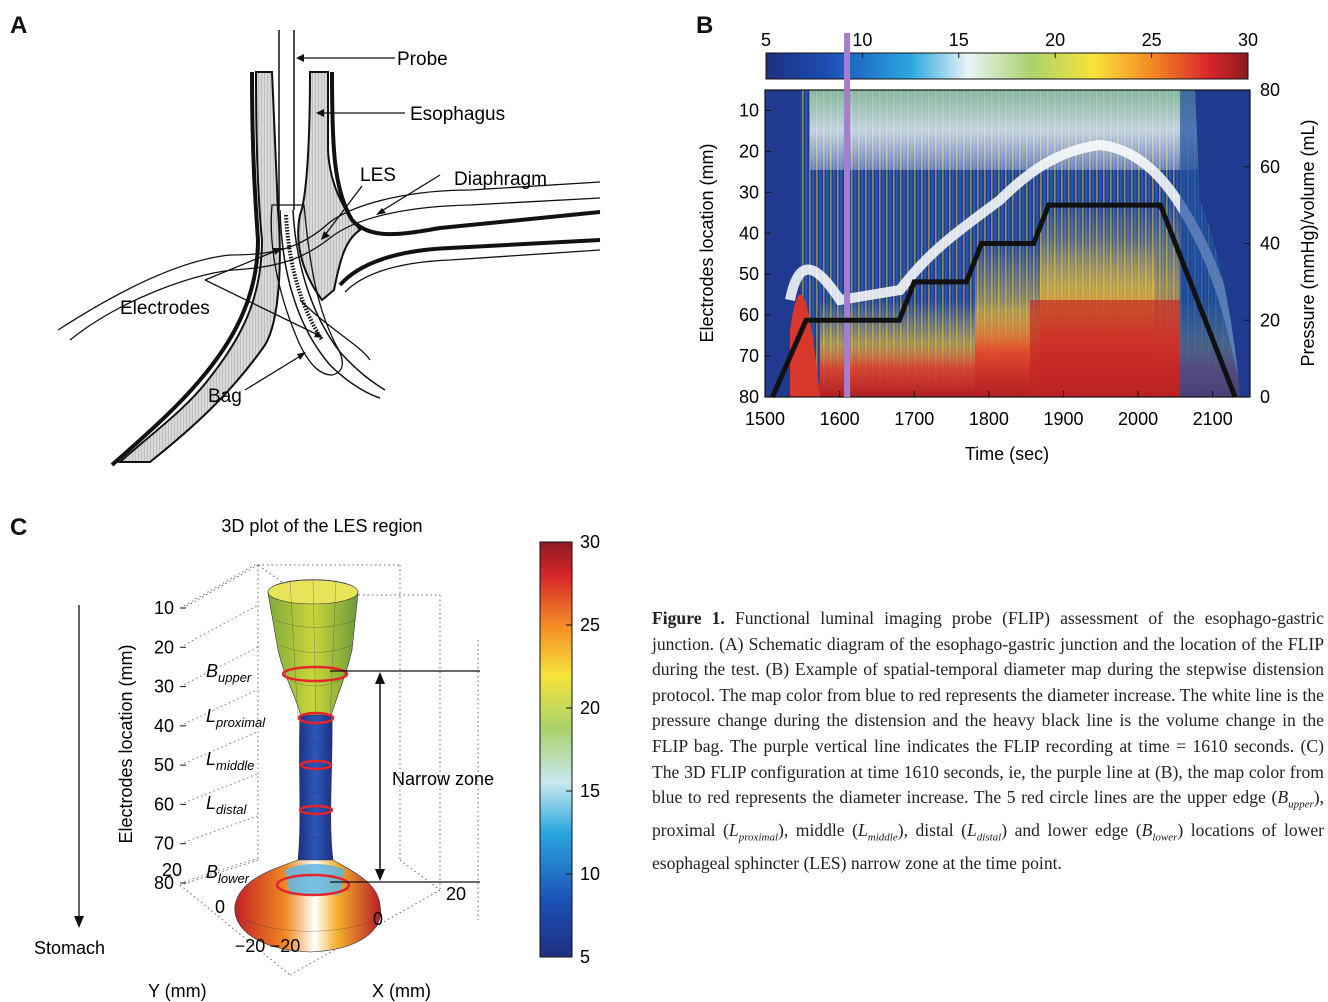  Describe the element at coordinates (984, 830) in the screenshot. I see `caption-symbol: Ldistal` at that location.